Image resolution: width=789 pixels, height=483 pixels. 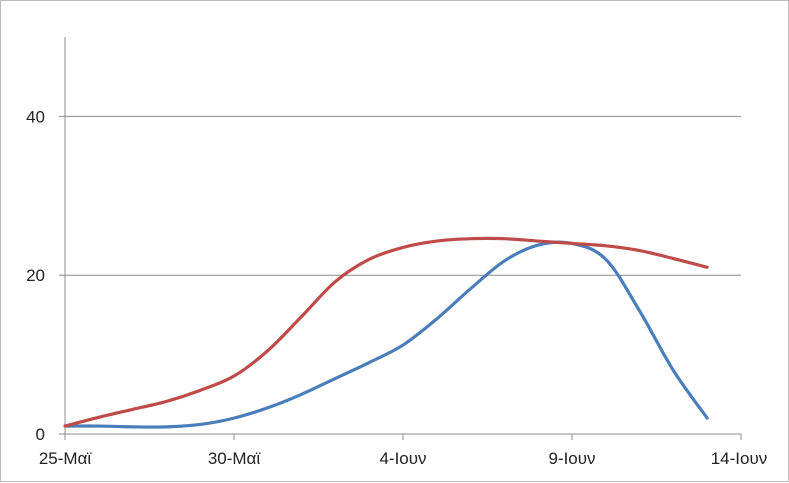 What do you see at coordinates (66, 458) in the screenshot?
I see `x-tick-label: 25-Μαϊ` at bounding box center [66, 458].